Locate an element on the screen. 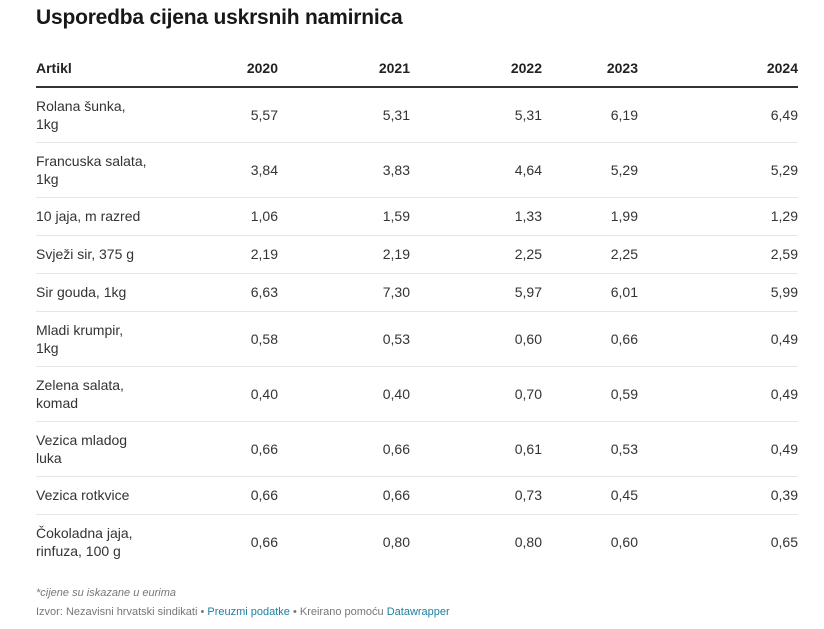 The width and height of the screenshot is (824, 629). cell-value-2022: 0,73 is located at coordinates (476, 495).